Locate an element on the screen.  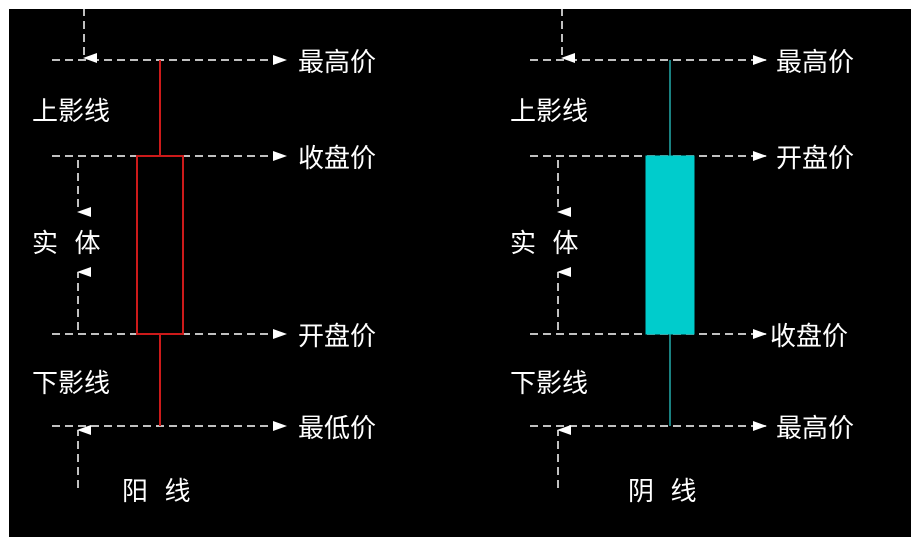
yin-lower-shadow-label: 下影线 is located at coordinates (549, 384).